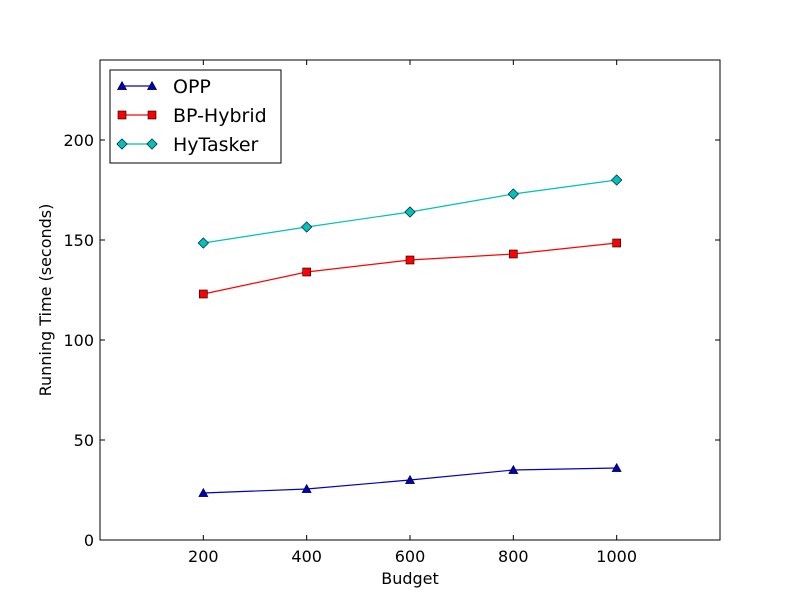 Image resolution: width=800 pixels, height=600 pixels. I want to click on series-hytasker, so click(410, 211).